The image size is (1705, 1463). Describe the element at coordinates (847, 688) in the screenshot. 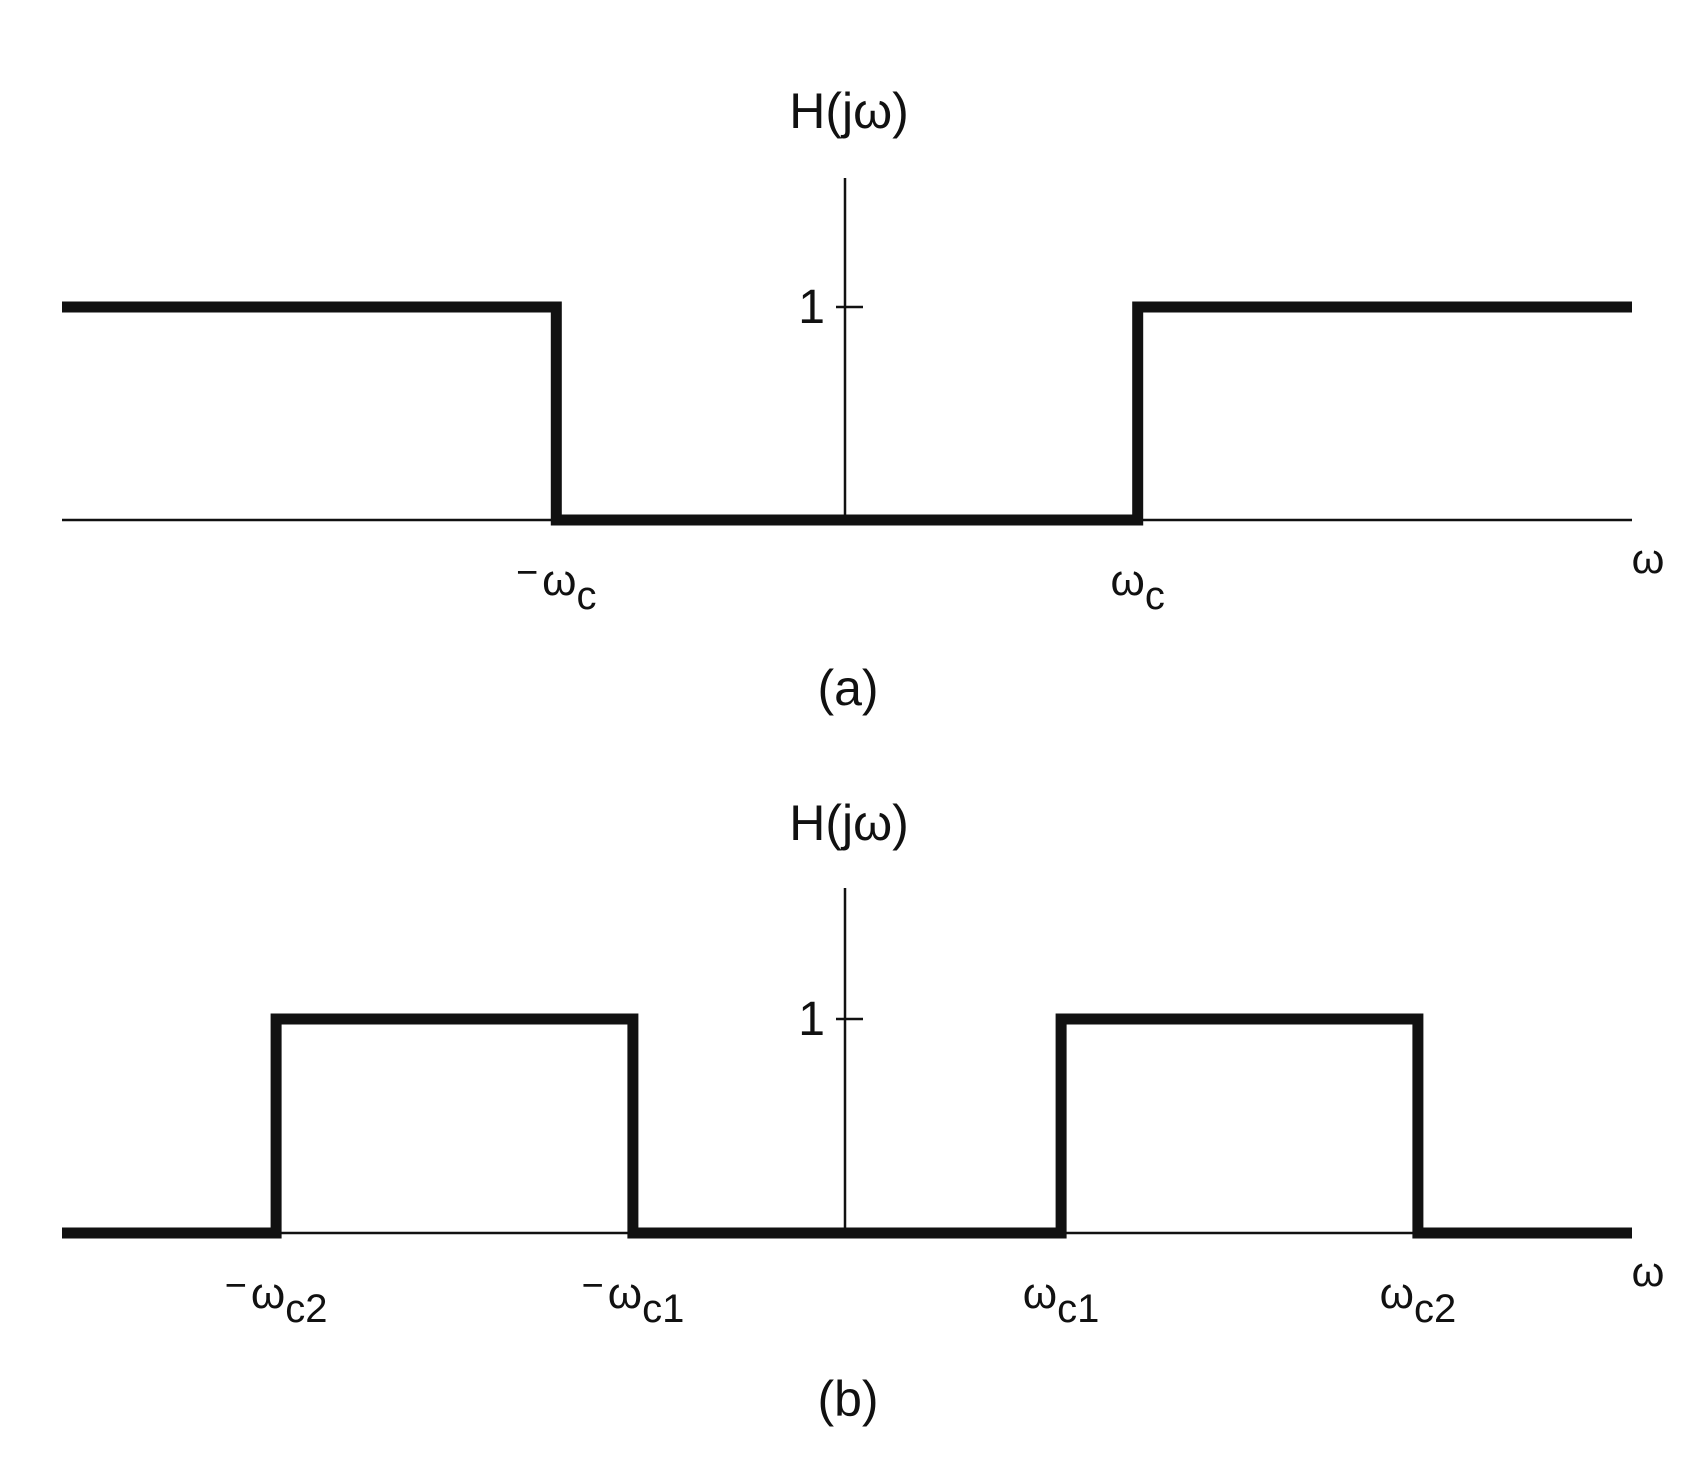

I see `panel-caption: (a)` at that location.